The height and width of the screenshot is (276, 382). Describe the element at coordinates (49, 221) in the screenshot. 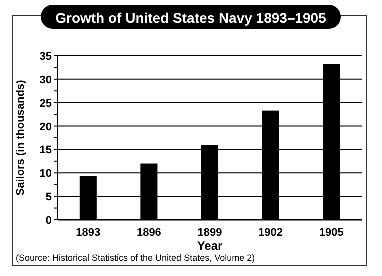

I see `y-tick-label: 0` at that location.